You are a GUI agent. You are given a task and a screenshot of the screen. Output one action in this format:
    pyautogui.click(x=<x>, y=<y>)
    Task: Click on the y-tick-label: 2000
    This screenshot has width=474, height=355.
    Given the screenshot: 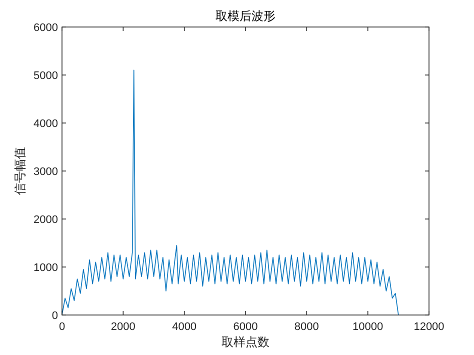 What is the action you would take?
    pyautogui.click(x=46, y=220)
    